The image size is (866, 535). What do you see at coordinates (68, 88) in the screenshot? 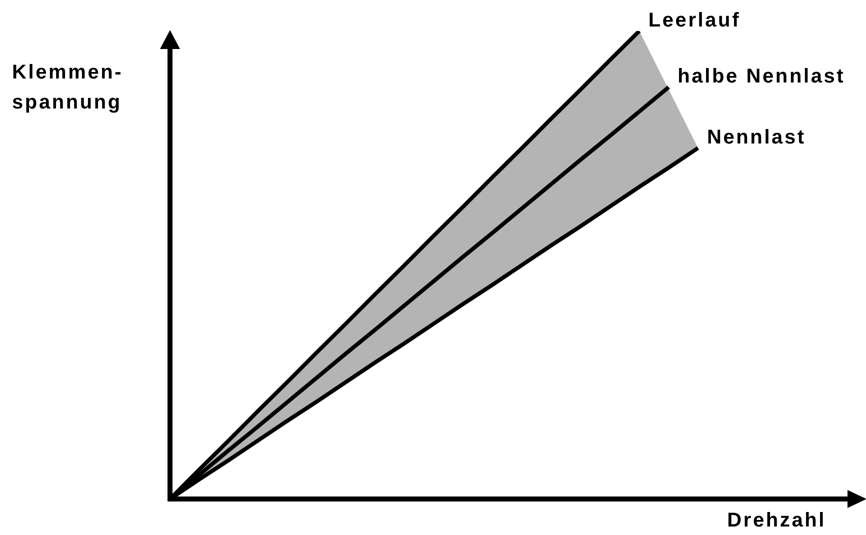
I see `y-axis-title: Klemmen- spannung` at bounding box center [68, 88].